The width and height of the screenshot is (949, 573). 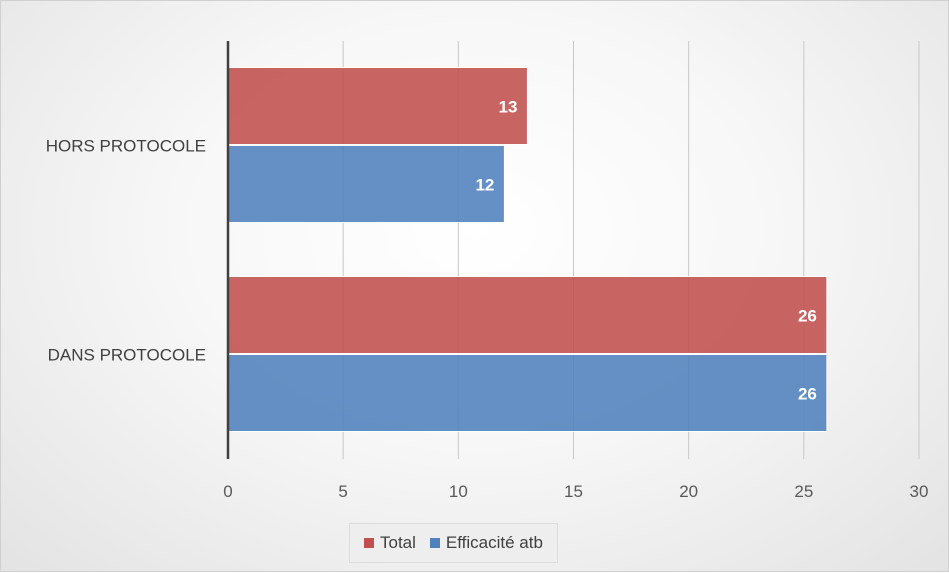 I want to click on x-tick-label-5: 5, so click(x=342, y=491).